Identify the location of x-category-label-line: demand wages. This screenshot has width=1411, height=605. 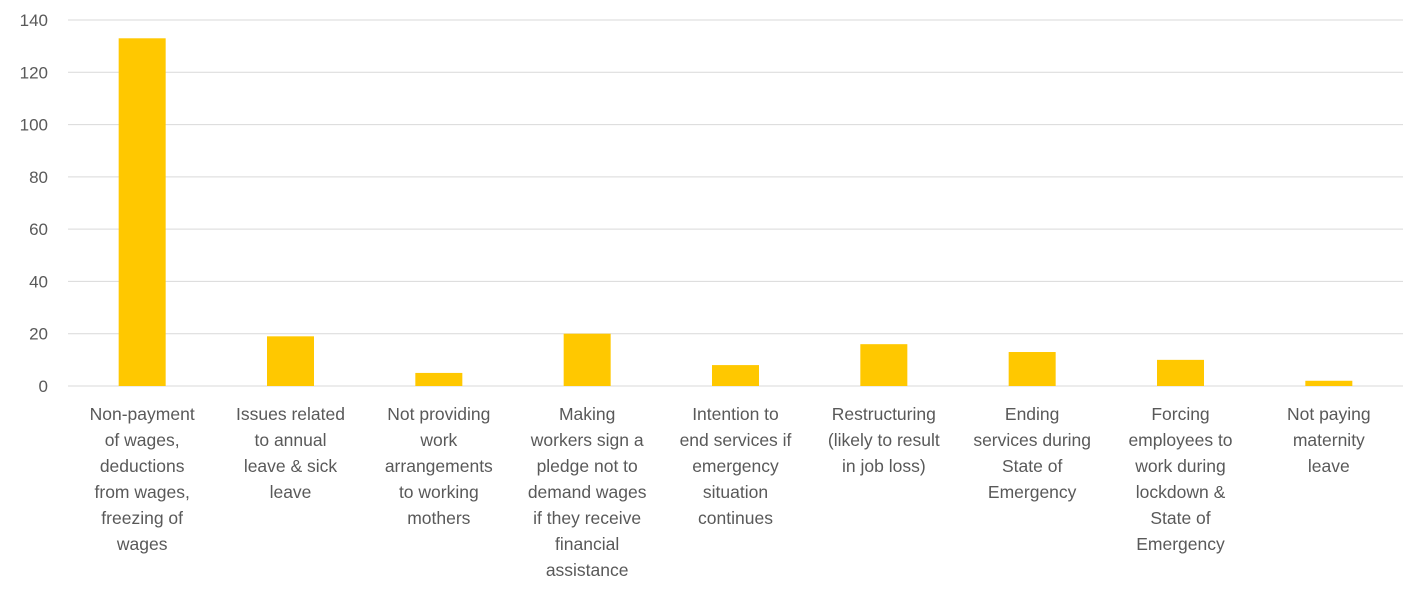
(587, 492).